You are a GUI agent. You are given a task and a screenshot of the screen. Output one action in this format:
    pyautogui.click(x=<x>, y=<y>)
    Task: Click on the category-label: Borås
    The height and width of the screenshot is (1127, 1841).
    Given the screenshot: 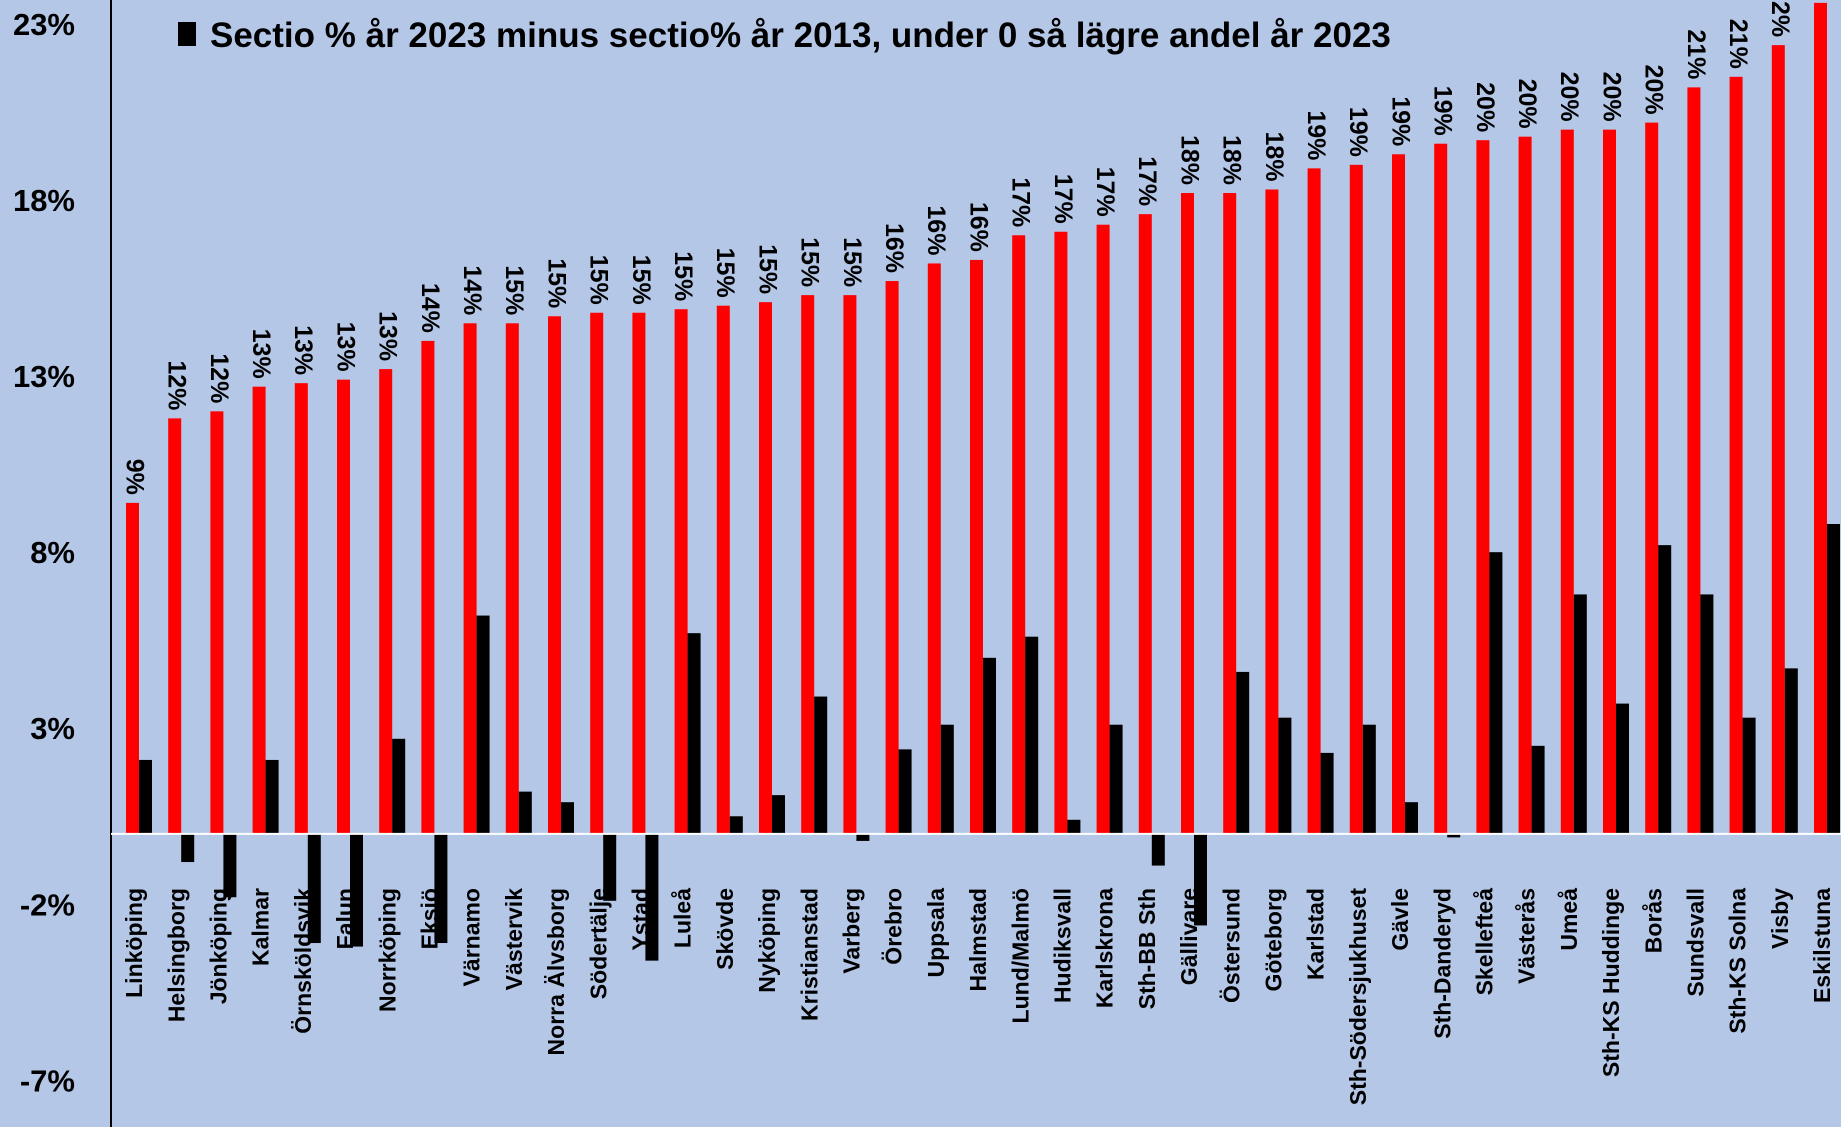 What is the action you would take?
    pyautogui.click(x=1653, y=920)
    